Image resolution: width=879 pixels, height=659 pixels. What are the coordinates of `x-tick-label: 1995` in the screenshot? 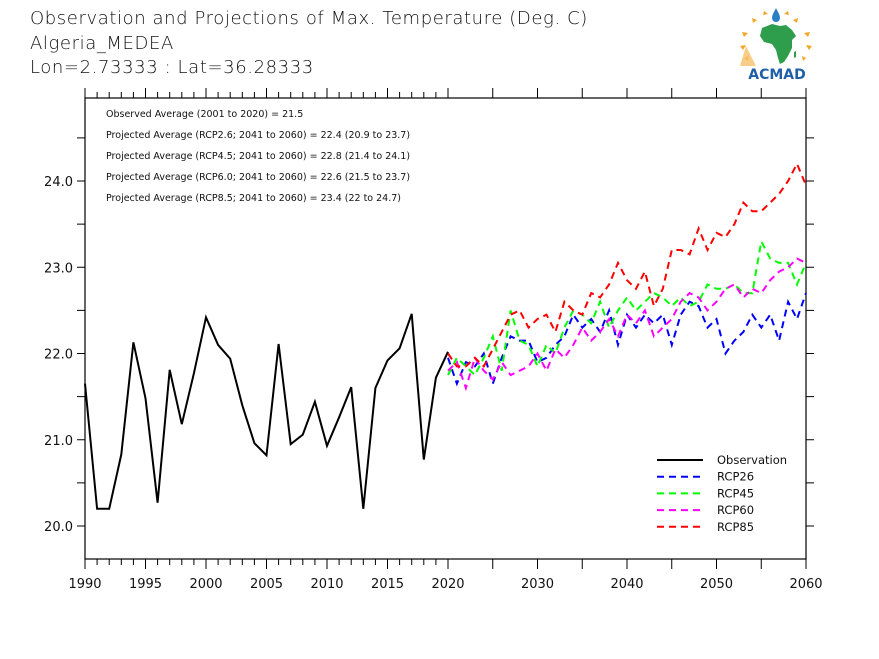 It's located at (145, 584).